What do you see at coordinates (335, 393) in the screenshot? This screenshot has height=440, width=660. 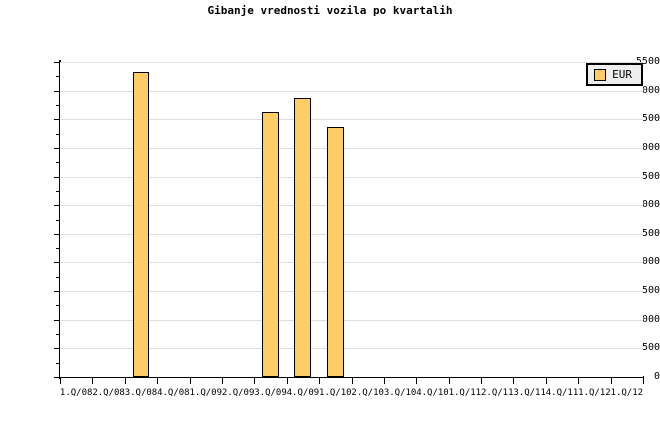 I see `x-axis-label: 1.Q/10` at bounding box center [335, 393].